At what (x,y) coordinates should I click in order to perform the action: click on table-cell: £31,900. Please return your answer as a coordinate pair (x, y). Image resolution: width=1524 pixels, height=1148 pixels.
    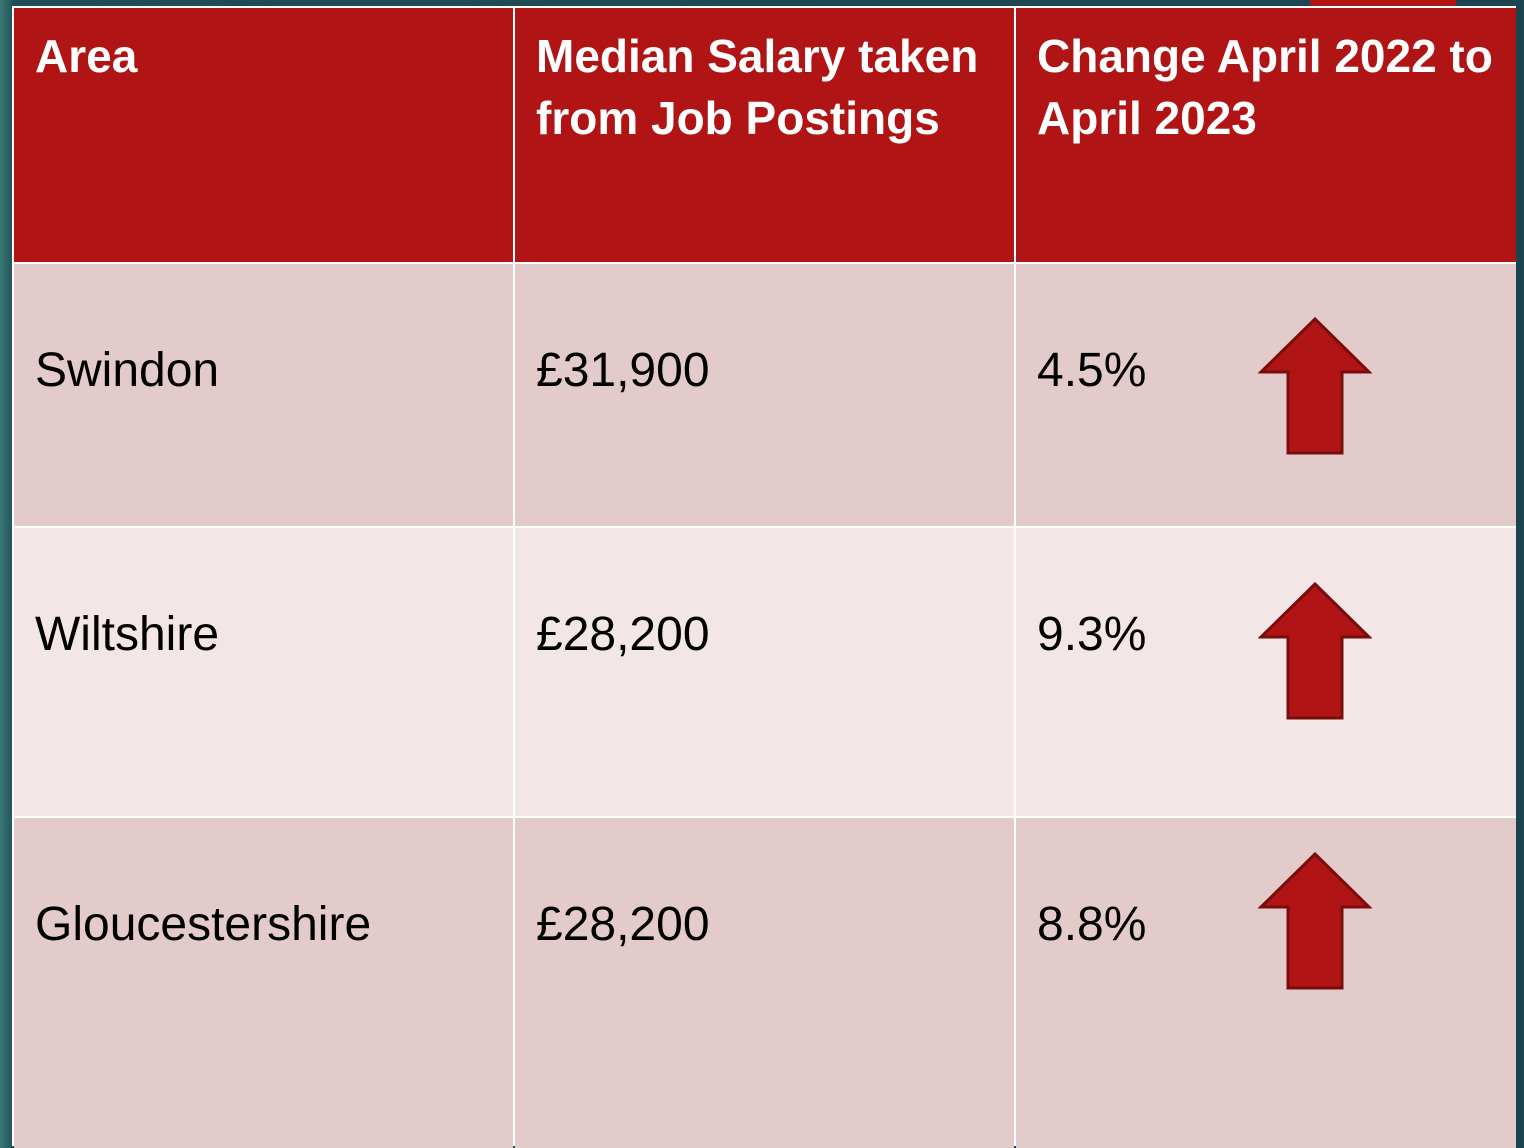
    Looking at the image, I should click on (764, 395).